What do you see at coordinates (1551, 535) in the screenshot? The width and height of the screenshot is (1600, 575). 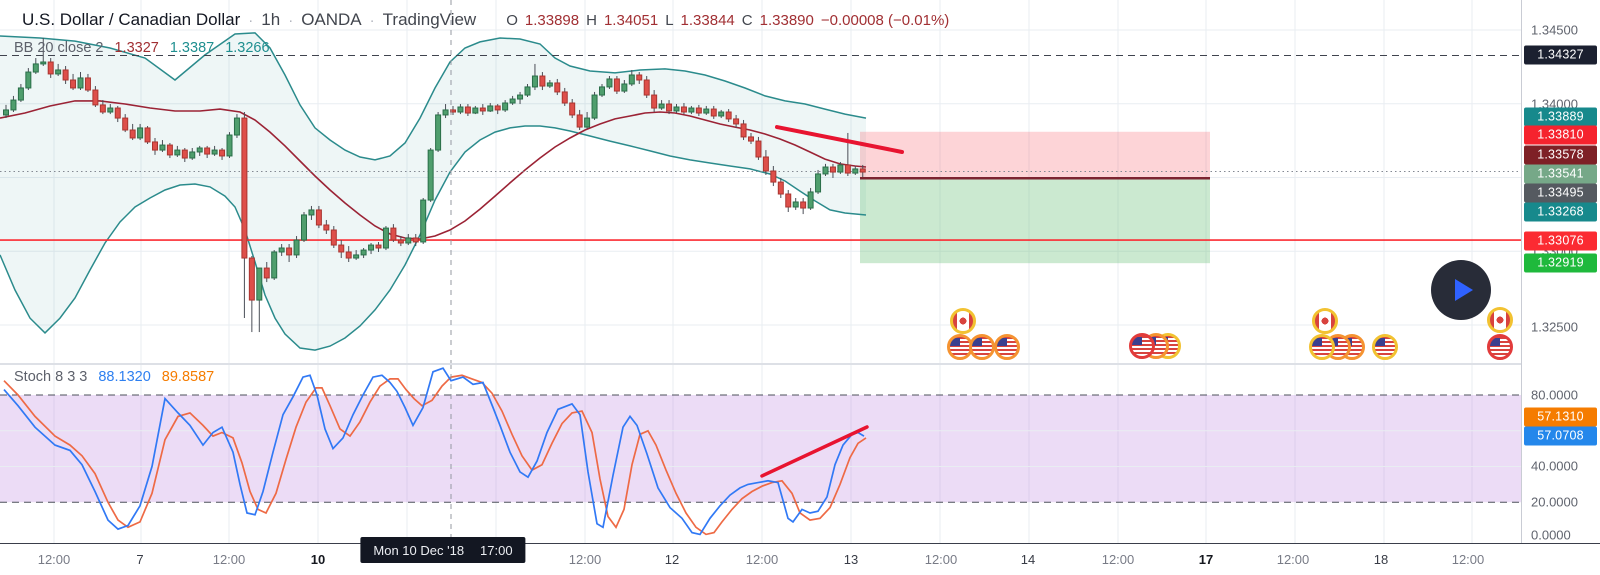 I see `price-axis-label: 0.0000` at bounding box center [1551, 535].